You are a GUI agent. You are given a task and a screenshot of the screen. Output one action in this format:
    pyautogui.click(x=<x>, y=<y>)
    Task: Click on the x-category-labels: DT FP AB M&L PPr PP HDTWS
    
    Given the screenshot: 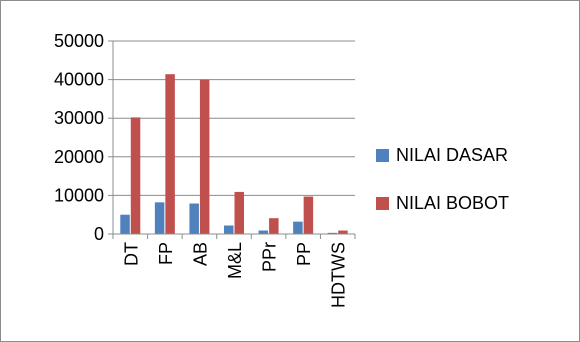 What is the action you would take?
    pyautogui.click(x=234, y=275)
    